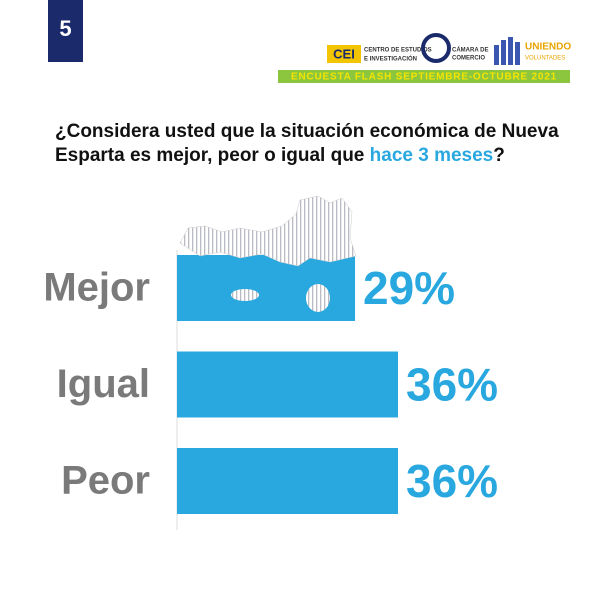  I want to click on banner-box, so click(424, 76).